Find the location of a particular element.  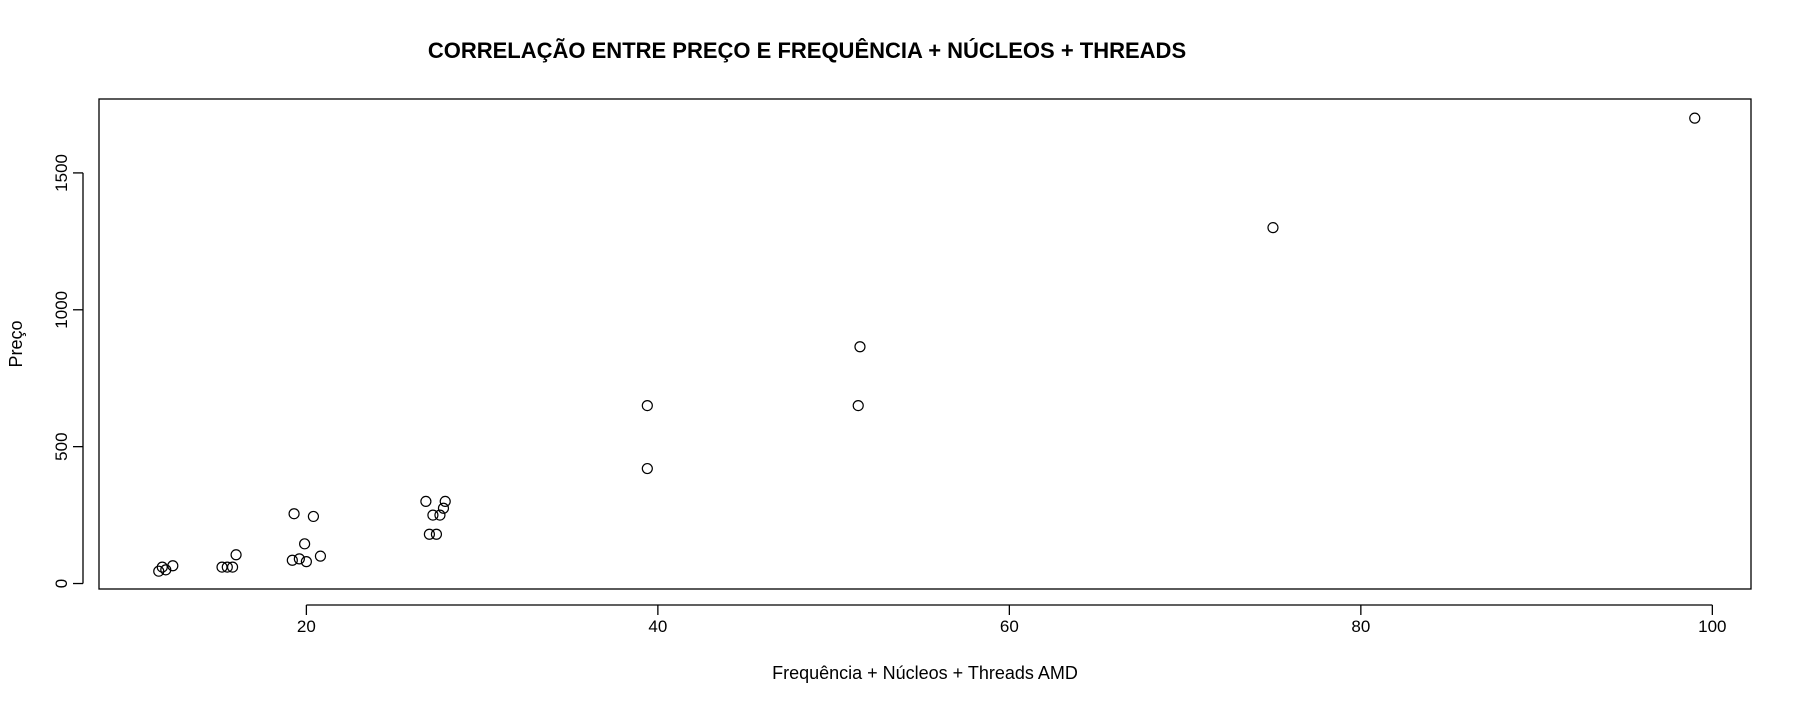

y-tick-label: 1500 is located at coordinates (61, 173).